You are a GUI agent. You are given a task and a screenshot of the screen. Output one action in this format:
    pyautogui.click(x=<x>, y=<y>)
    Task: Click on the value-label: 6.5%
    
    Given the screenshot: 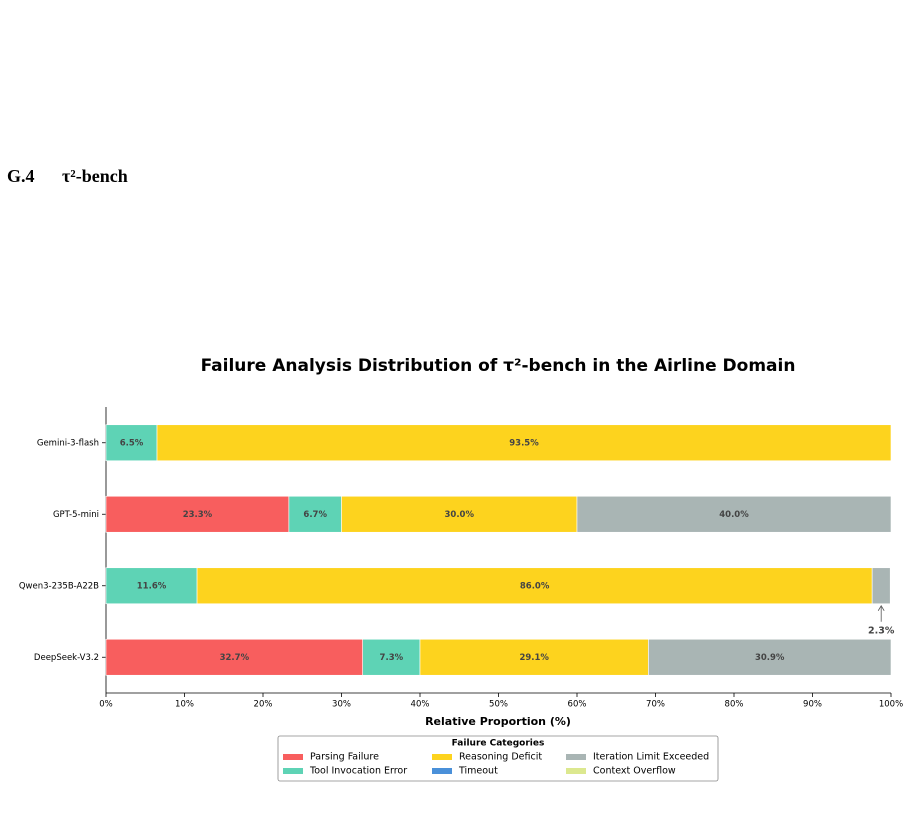 What is the action you would take?
    pyautogui.click(x=132, y=443)
    